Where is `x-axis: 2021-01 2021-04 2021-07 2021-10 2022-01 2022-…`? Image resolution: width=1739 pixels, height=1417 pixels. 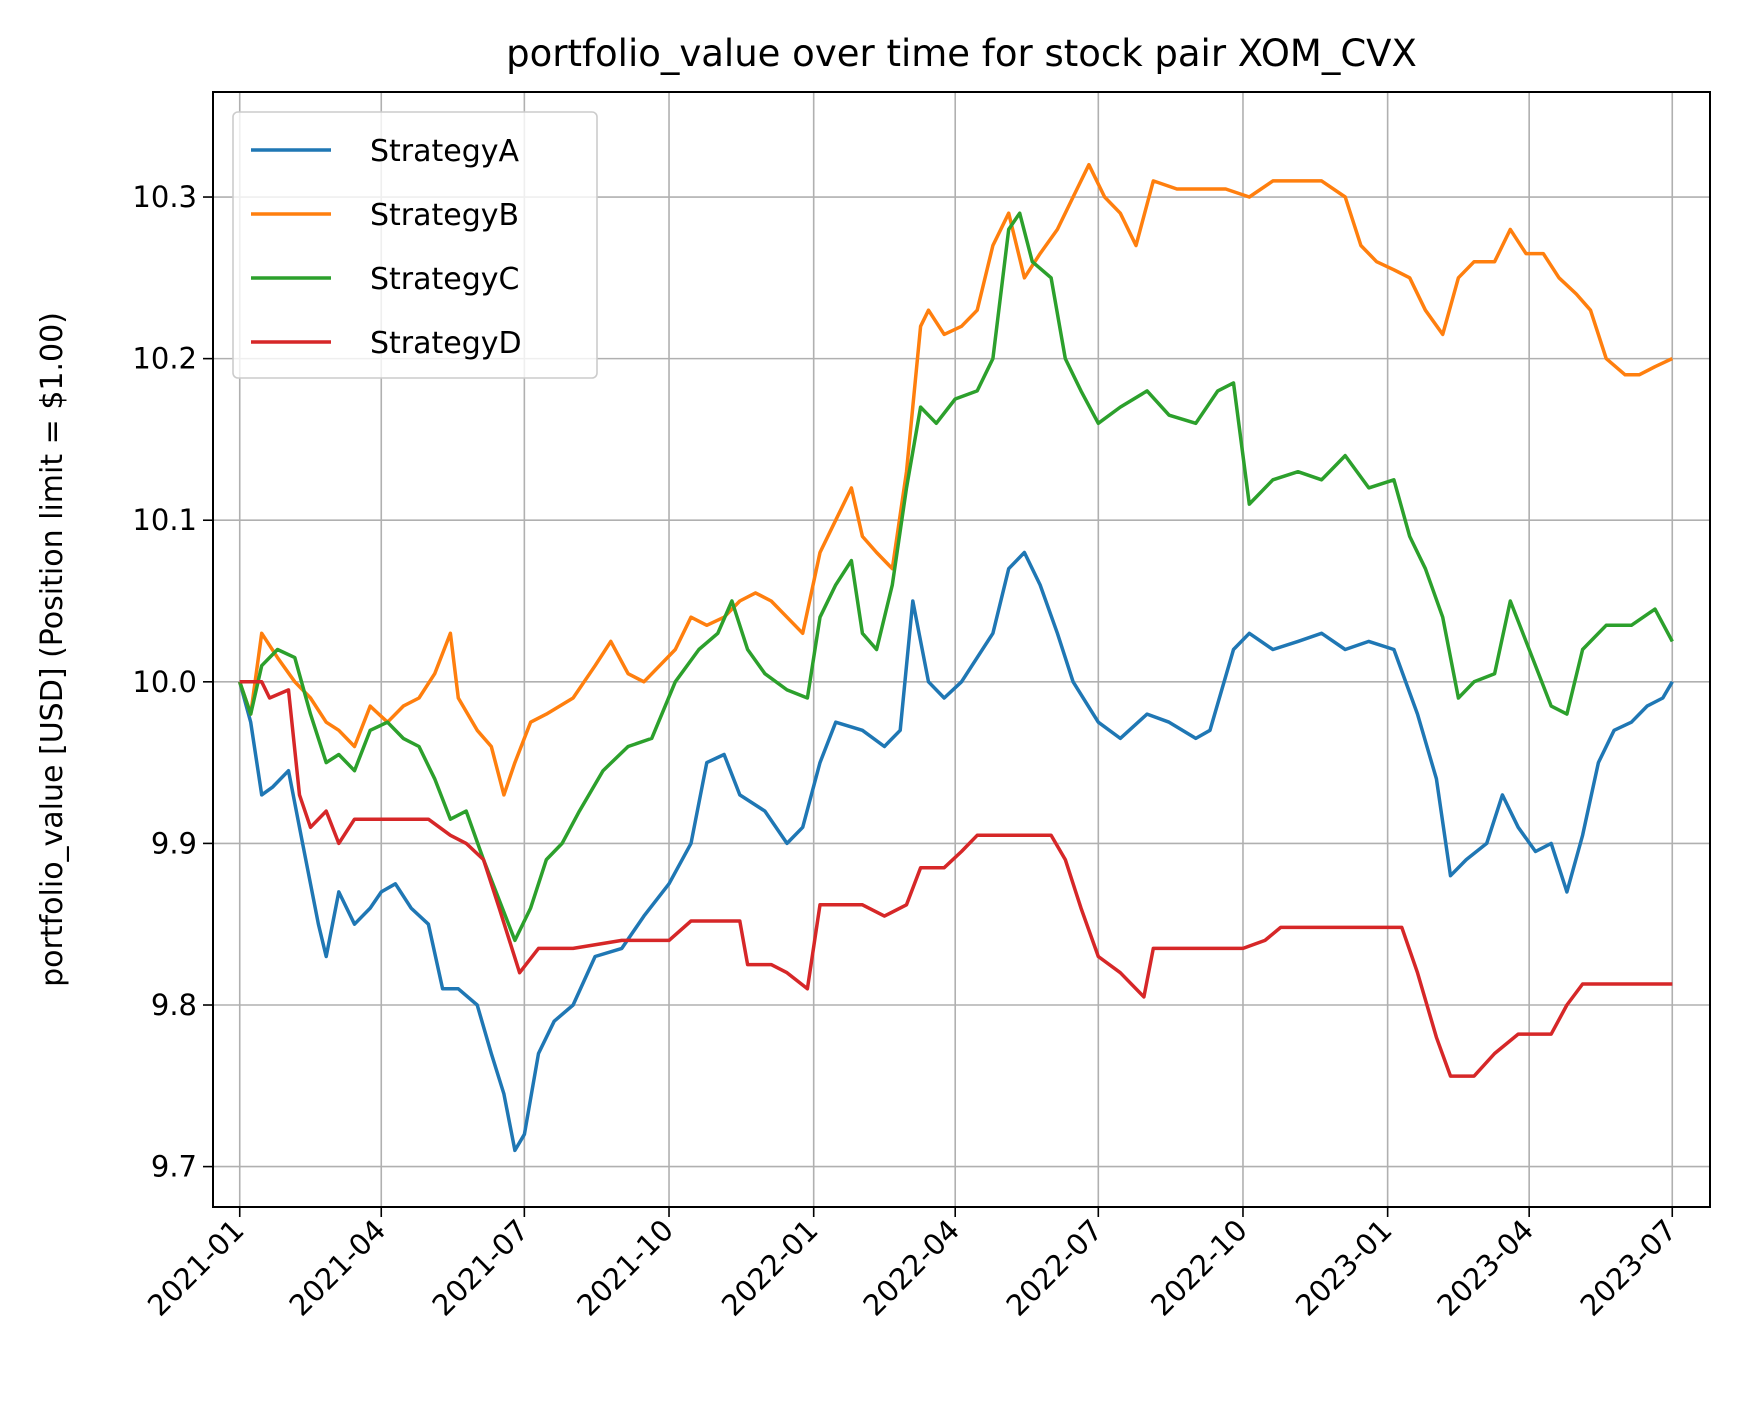 x-axis: 2021-01 2021-04 2021-07 2021-10 2022-01 2022-… is located at coordinates (912, 1265).